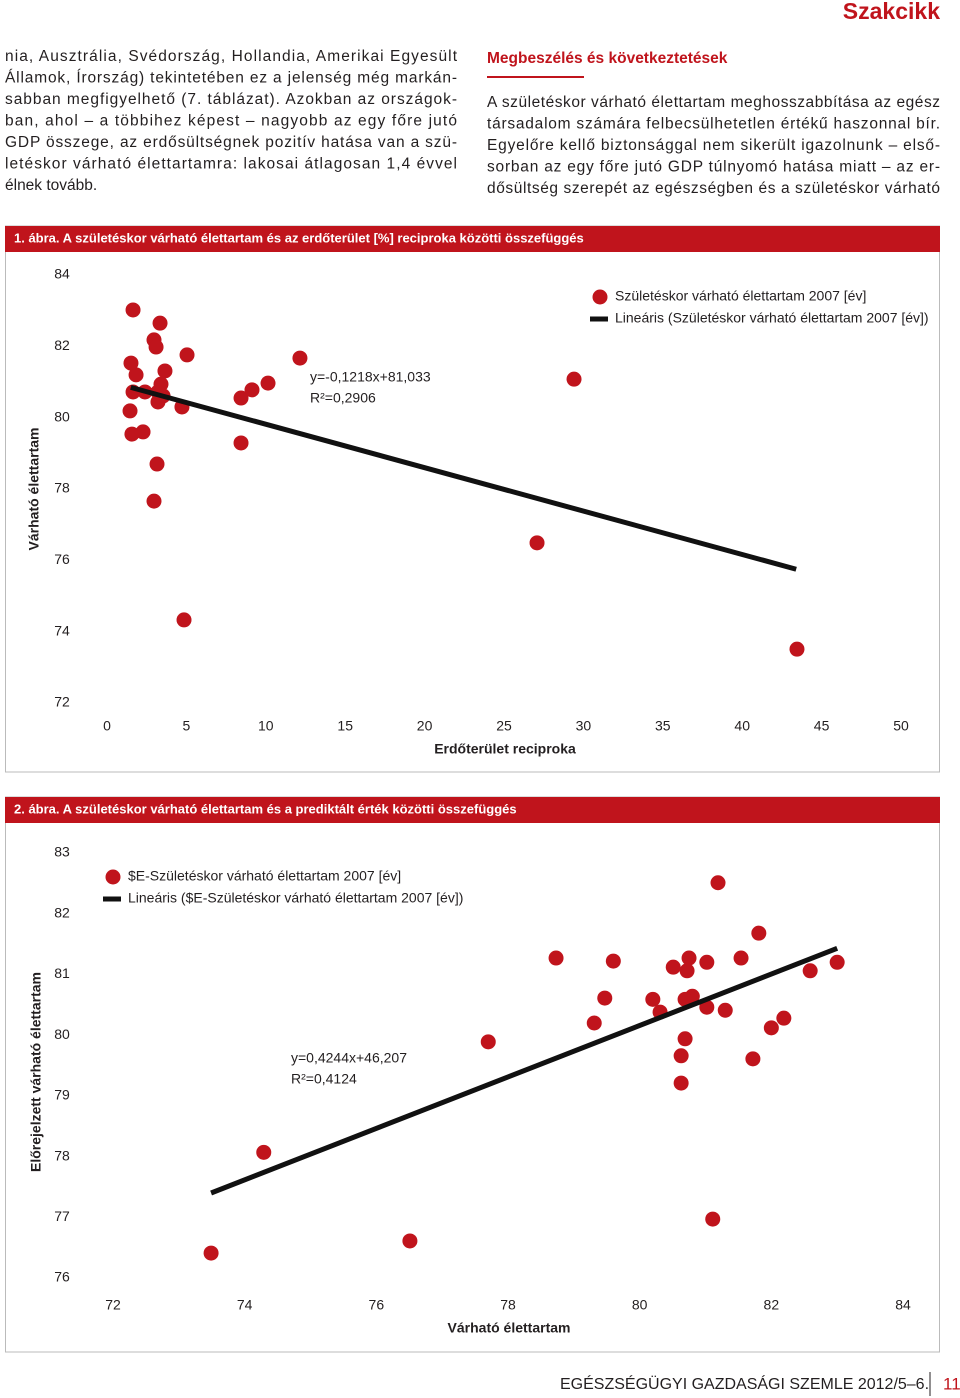  What do you see at coordinates (345, 726) in the screenshot?
I see `x-tick-label: 15` at bounding box center [345, 726].